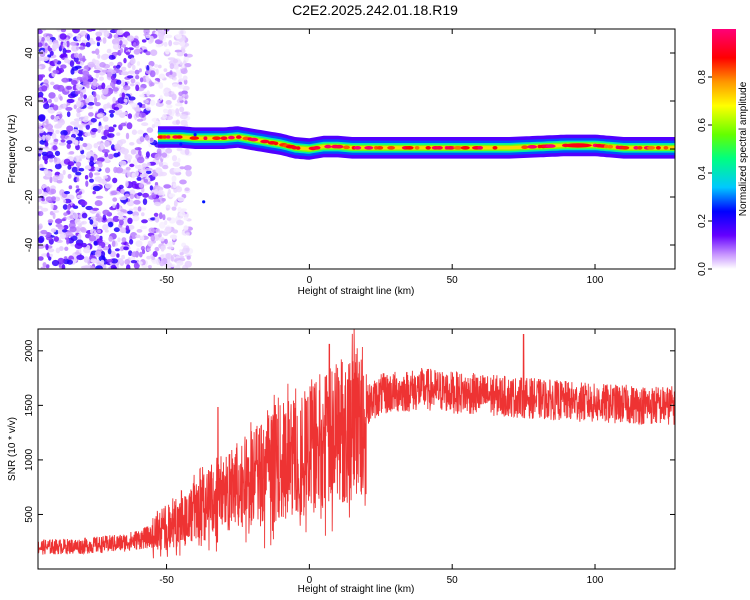 Image resolution: width=750 pixels, height=600 pixels. Describe the element at coordinates (743, 148) in the screenshot. I see `colorbar-label: Normalized spectral amplitude` at that location.